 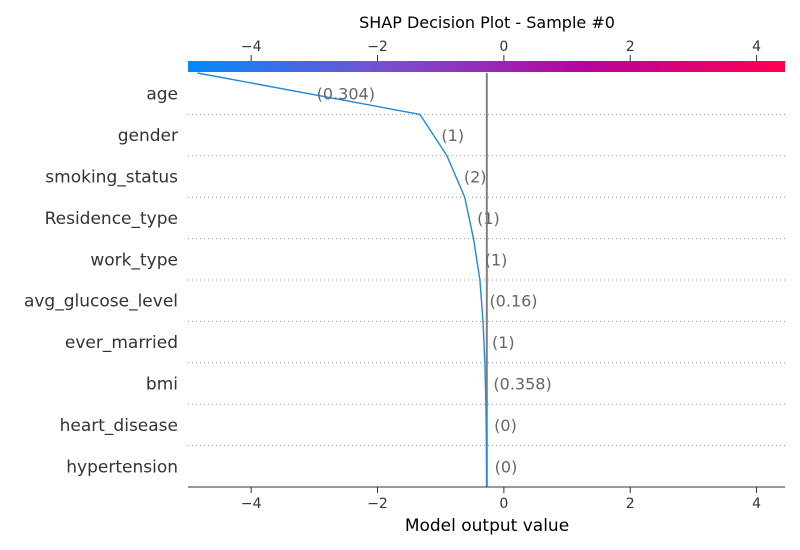 I want to click on feature-label: heart_disease, so click(x=119, y=426).